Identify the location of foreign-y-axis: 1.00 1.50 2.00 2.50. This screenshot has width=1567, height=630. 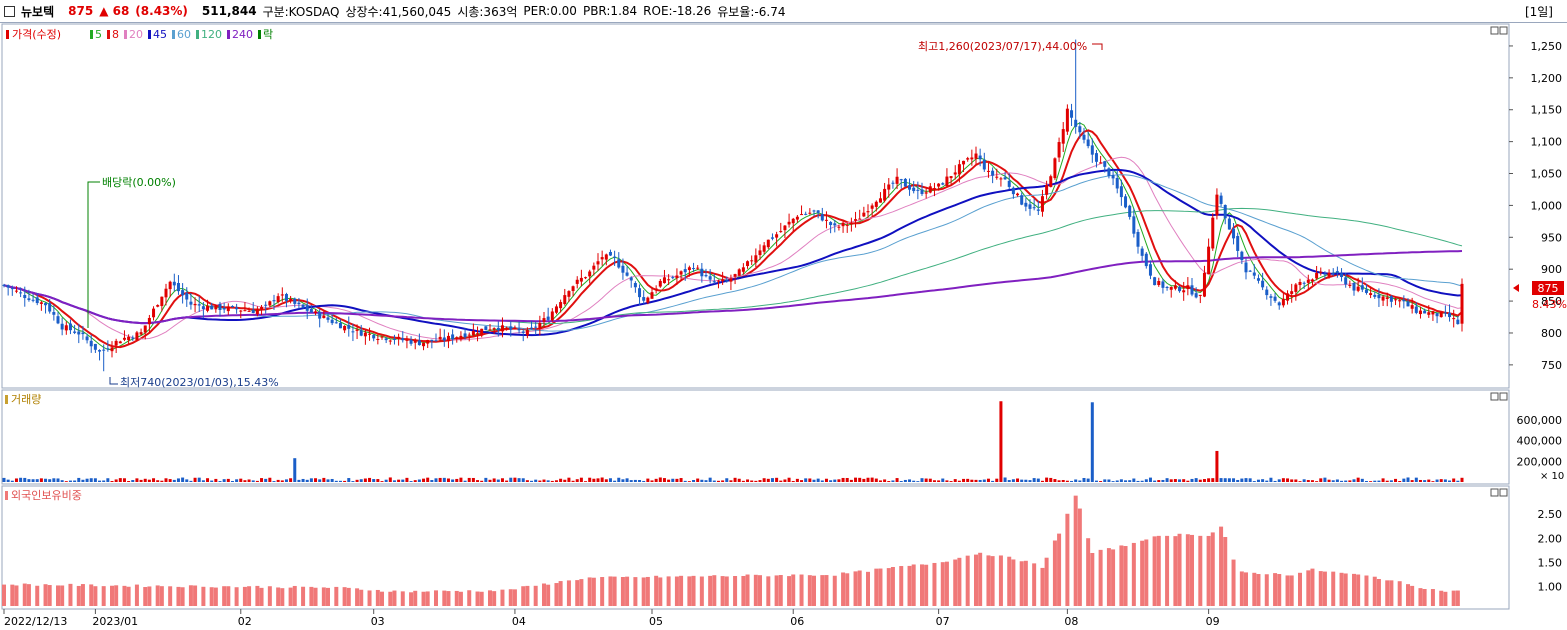
(1550, 551).